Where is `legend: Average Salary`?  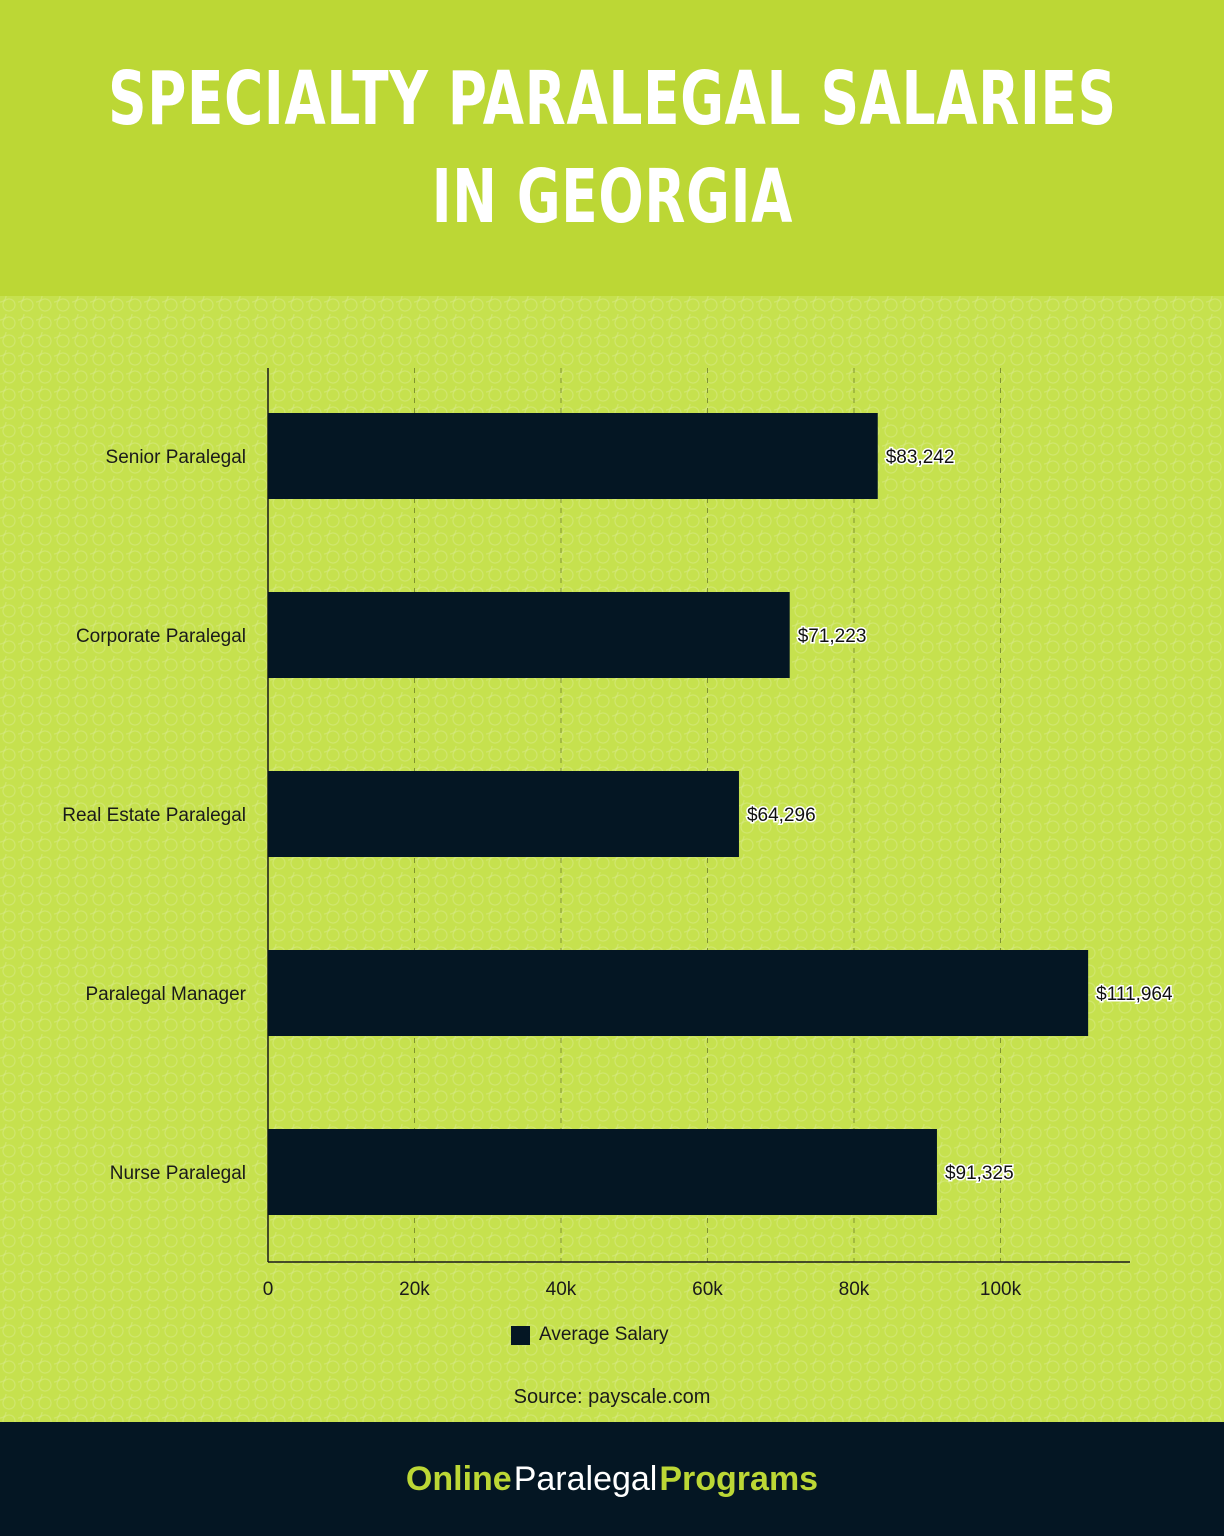
legend: Average Salary is located at coordinates (590, 1335).